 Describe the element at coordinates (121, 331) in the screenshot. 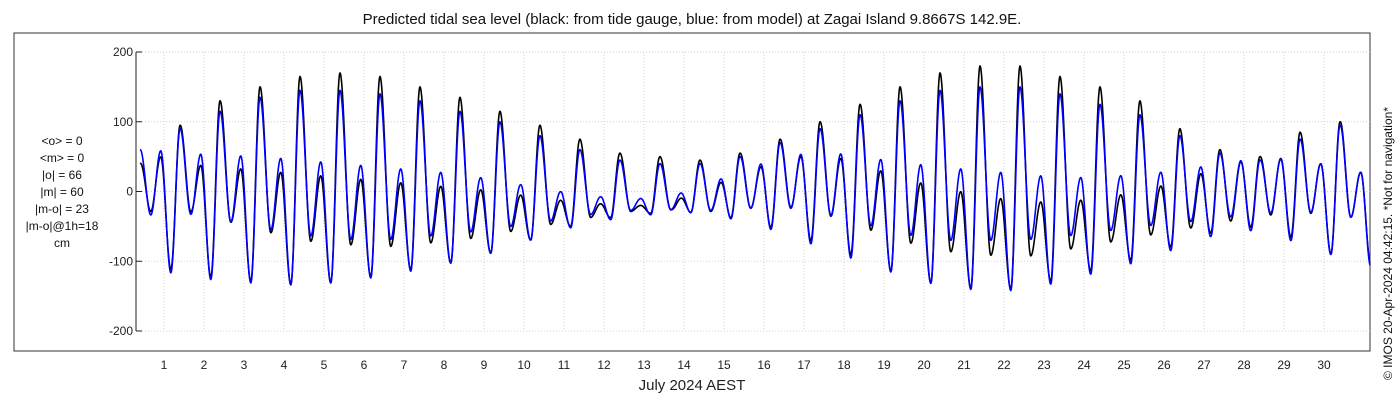

I see `y-tick-label: -200` at that location.